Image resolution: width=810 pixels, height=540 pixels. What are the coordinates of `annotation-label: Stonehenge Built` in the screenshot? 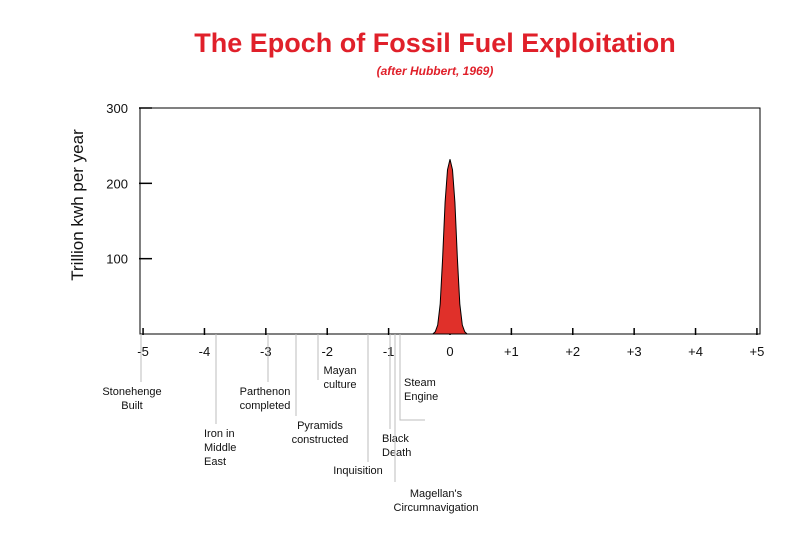 It's located at (131, 399).